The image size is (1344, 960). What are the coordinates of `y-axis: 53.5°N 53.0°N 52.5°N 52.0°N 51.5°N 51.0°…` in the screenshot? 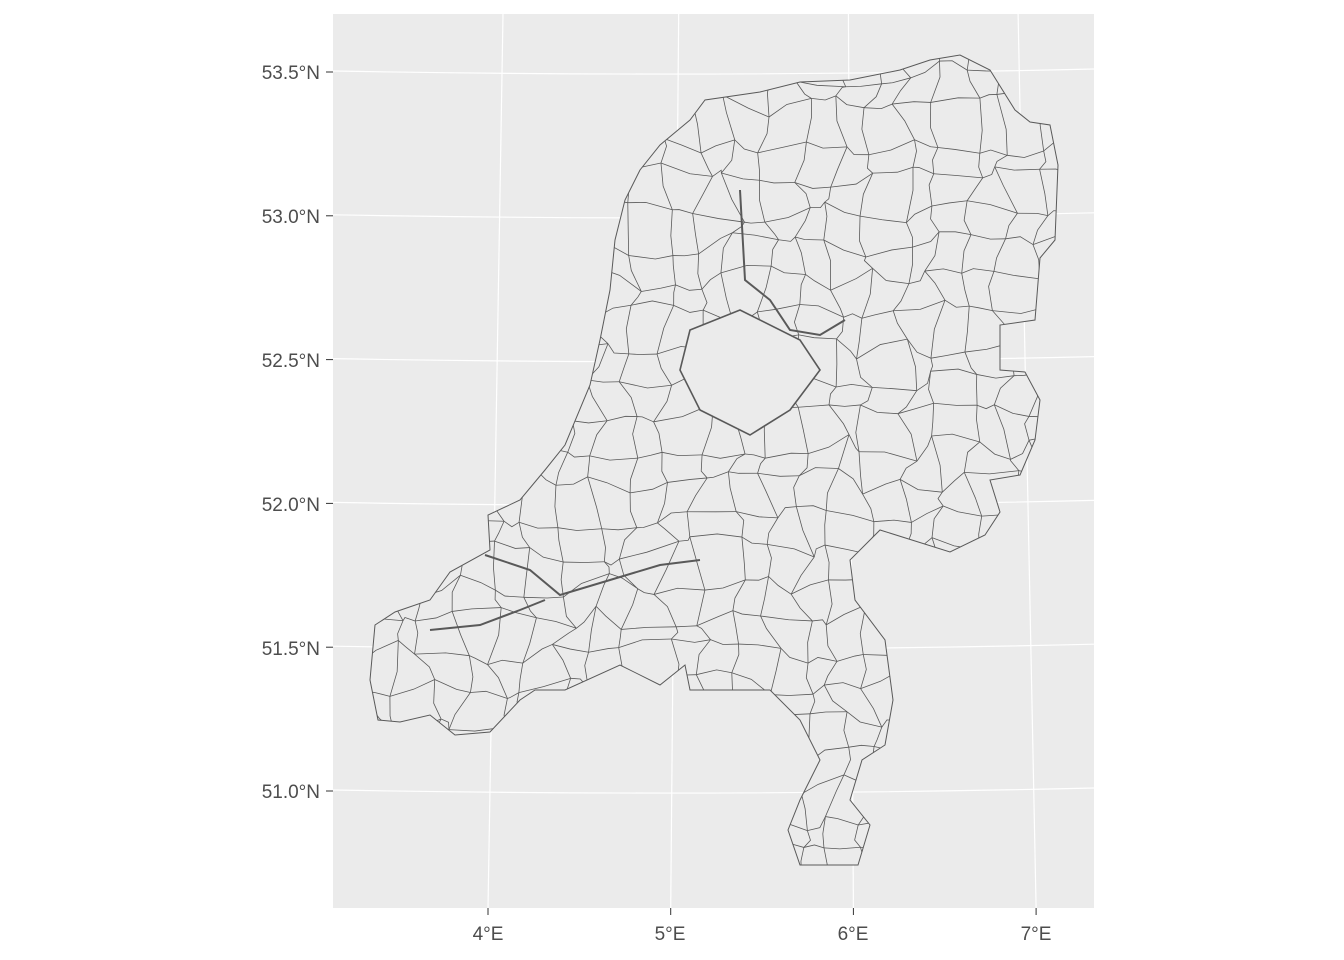 It's located at (297, 433).